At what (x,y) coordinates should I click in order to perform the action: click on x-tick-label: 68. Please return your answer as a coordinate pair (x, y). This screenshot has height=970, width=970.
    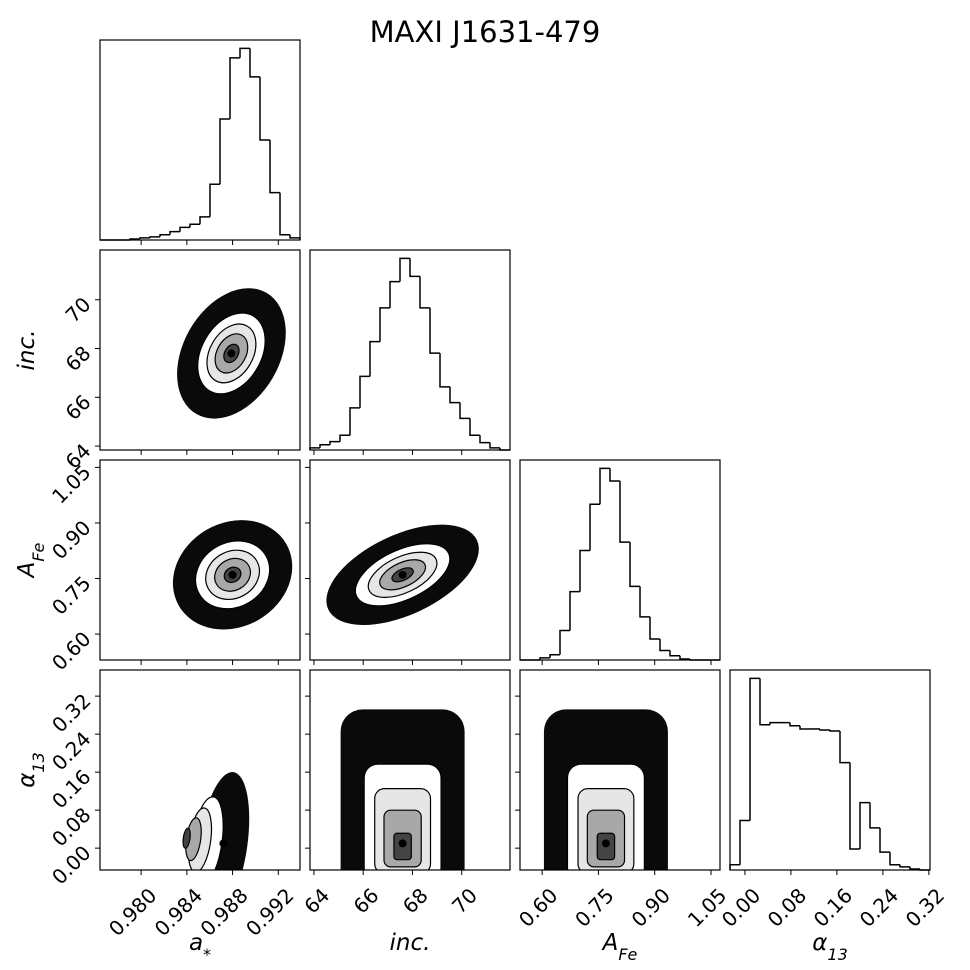
    Looking at the image, I should click on (415, 900).